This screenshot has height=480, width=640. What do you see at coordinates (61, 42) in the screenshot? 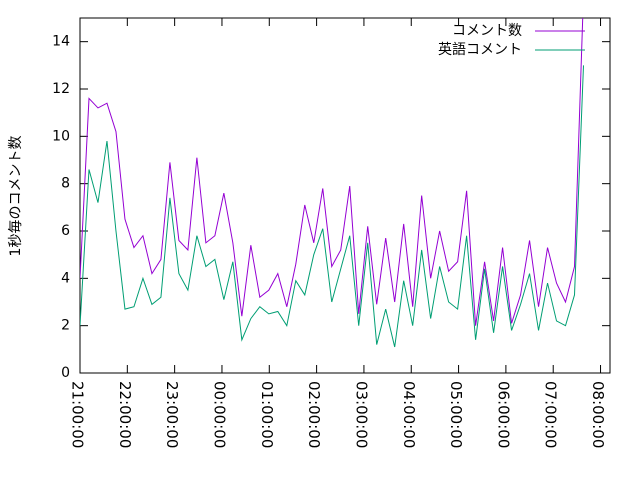
I see `y-tick-label: 14` at bounding box center [61, 42].